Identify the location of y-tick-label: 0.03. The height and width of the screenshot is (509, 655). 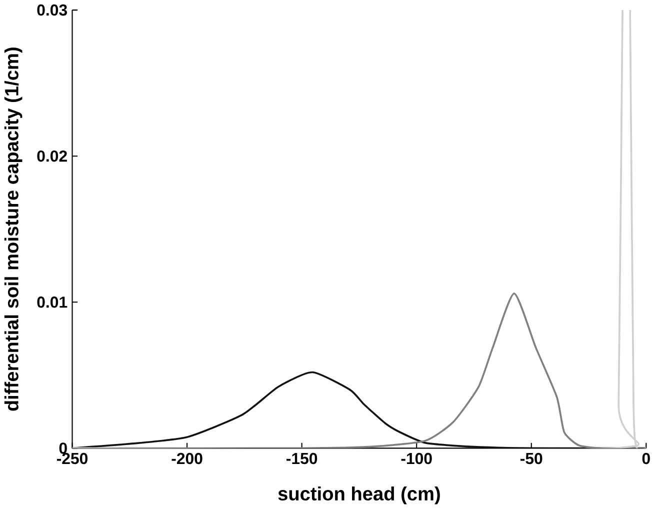
(52, 10).